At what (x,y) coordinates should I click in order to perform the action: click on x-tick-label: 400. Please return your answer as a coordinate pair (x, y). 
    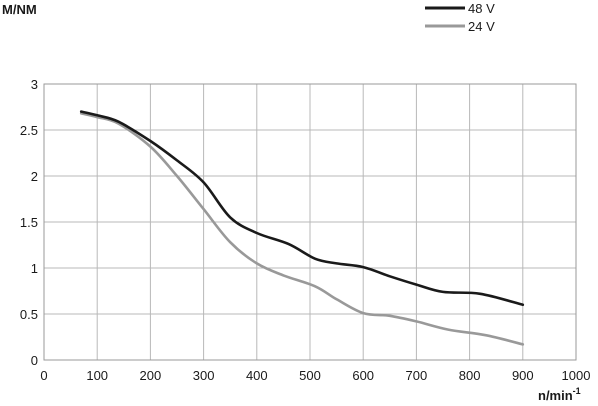
    Looking at the image, I should click on (257, 375).